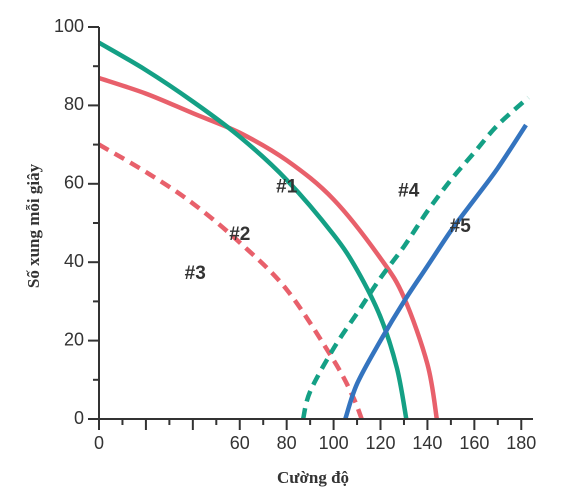 The height and width of the screenshot is (497, 576). I want to click on x-tick-label-80: 80, so click(287, 443).